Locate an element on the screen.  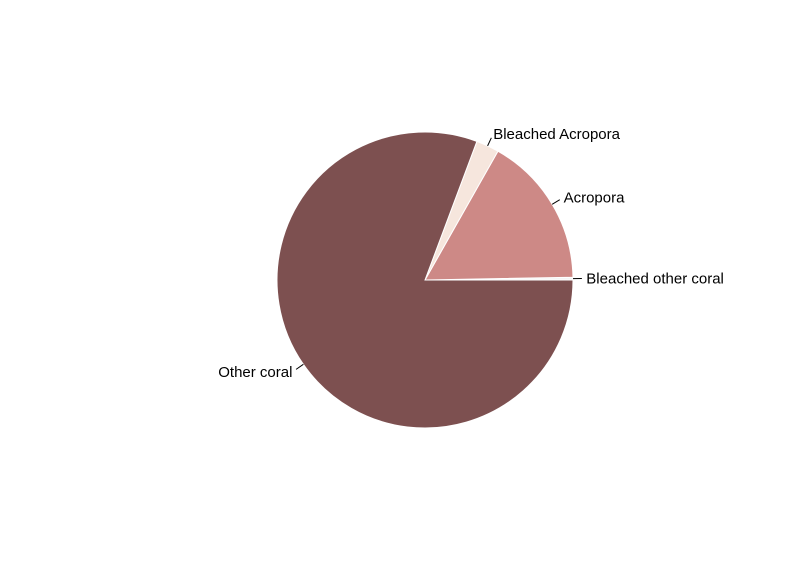
pie-label: Bleached Acropora is located at coordinates (556, 134).